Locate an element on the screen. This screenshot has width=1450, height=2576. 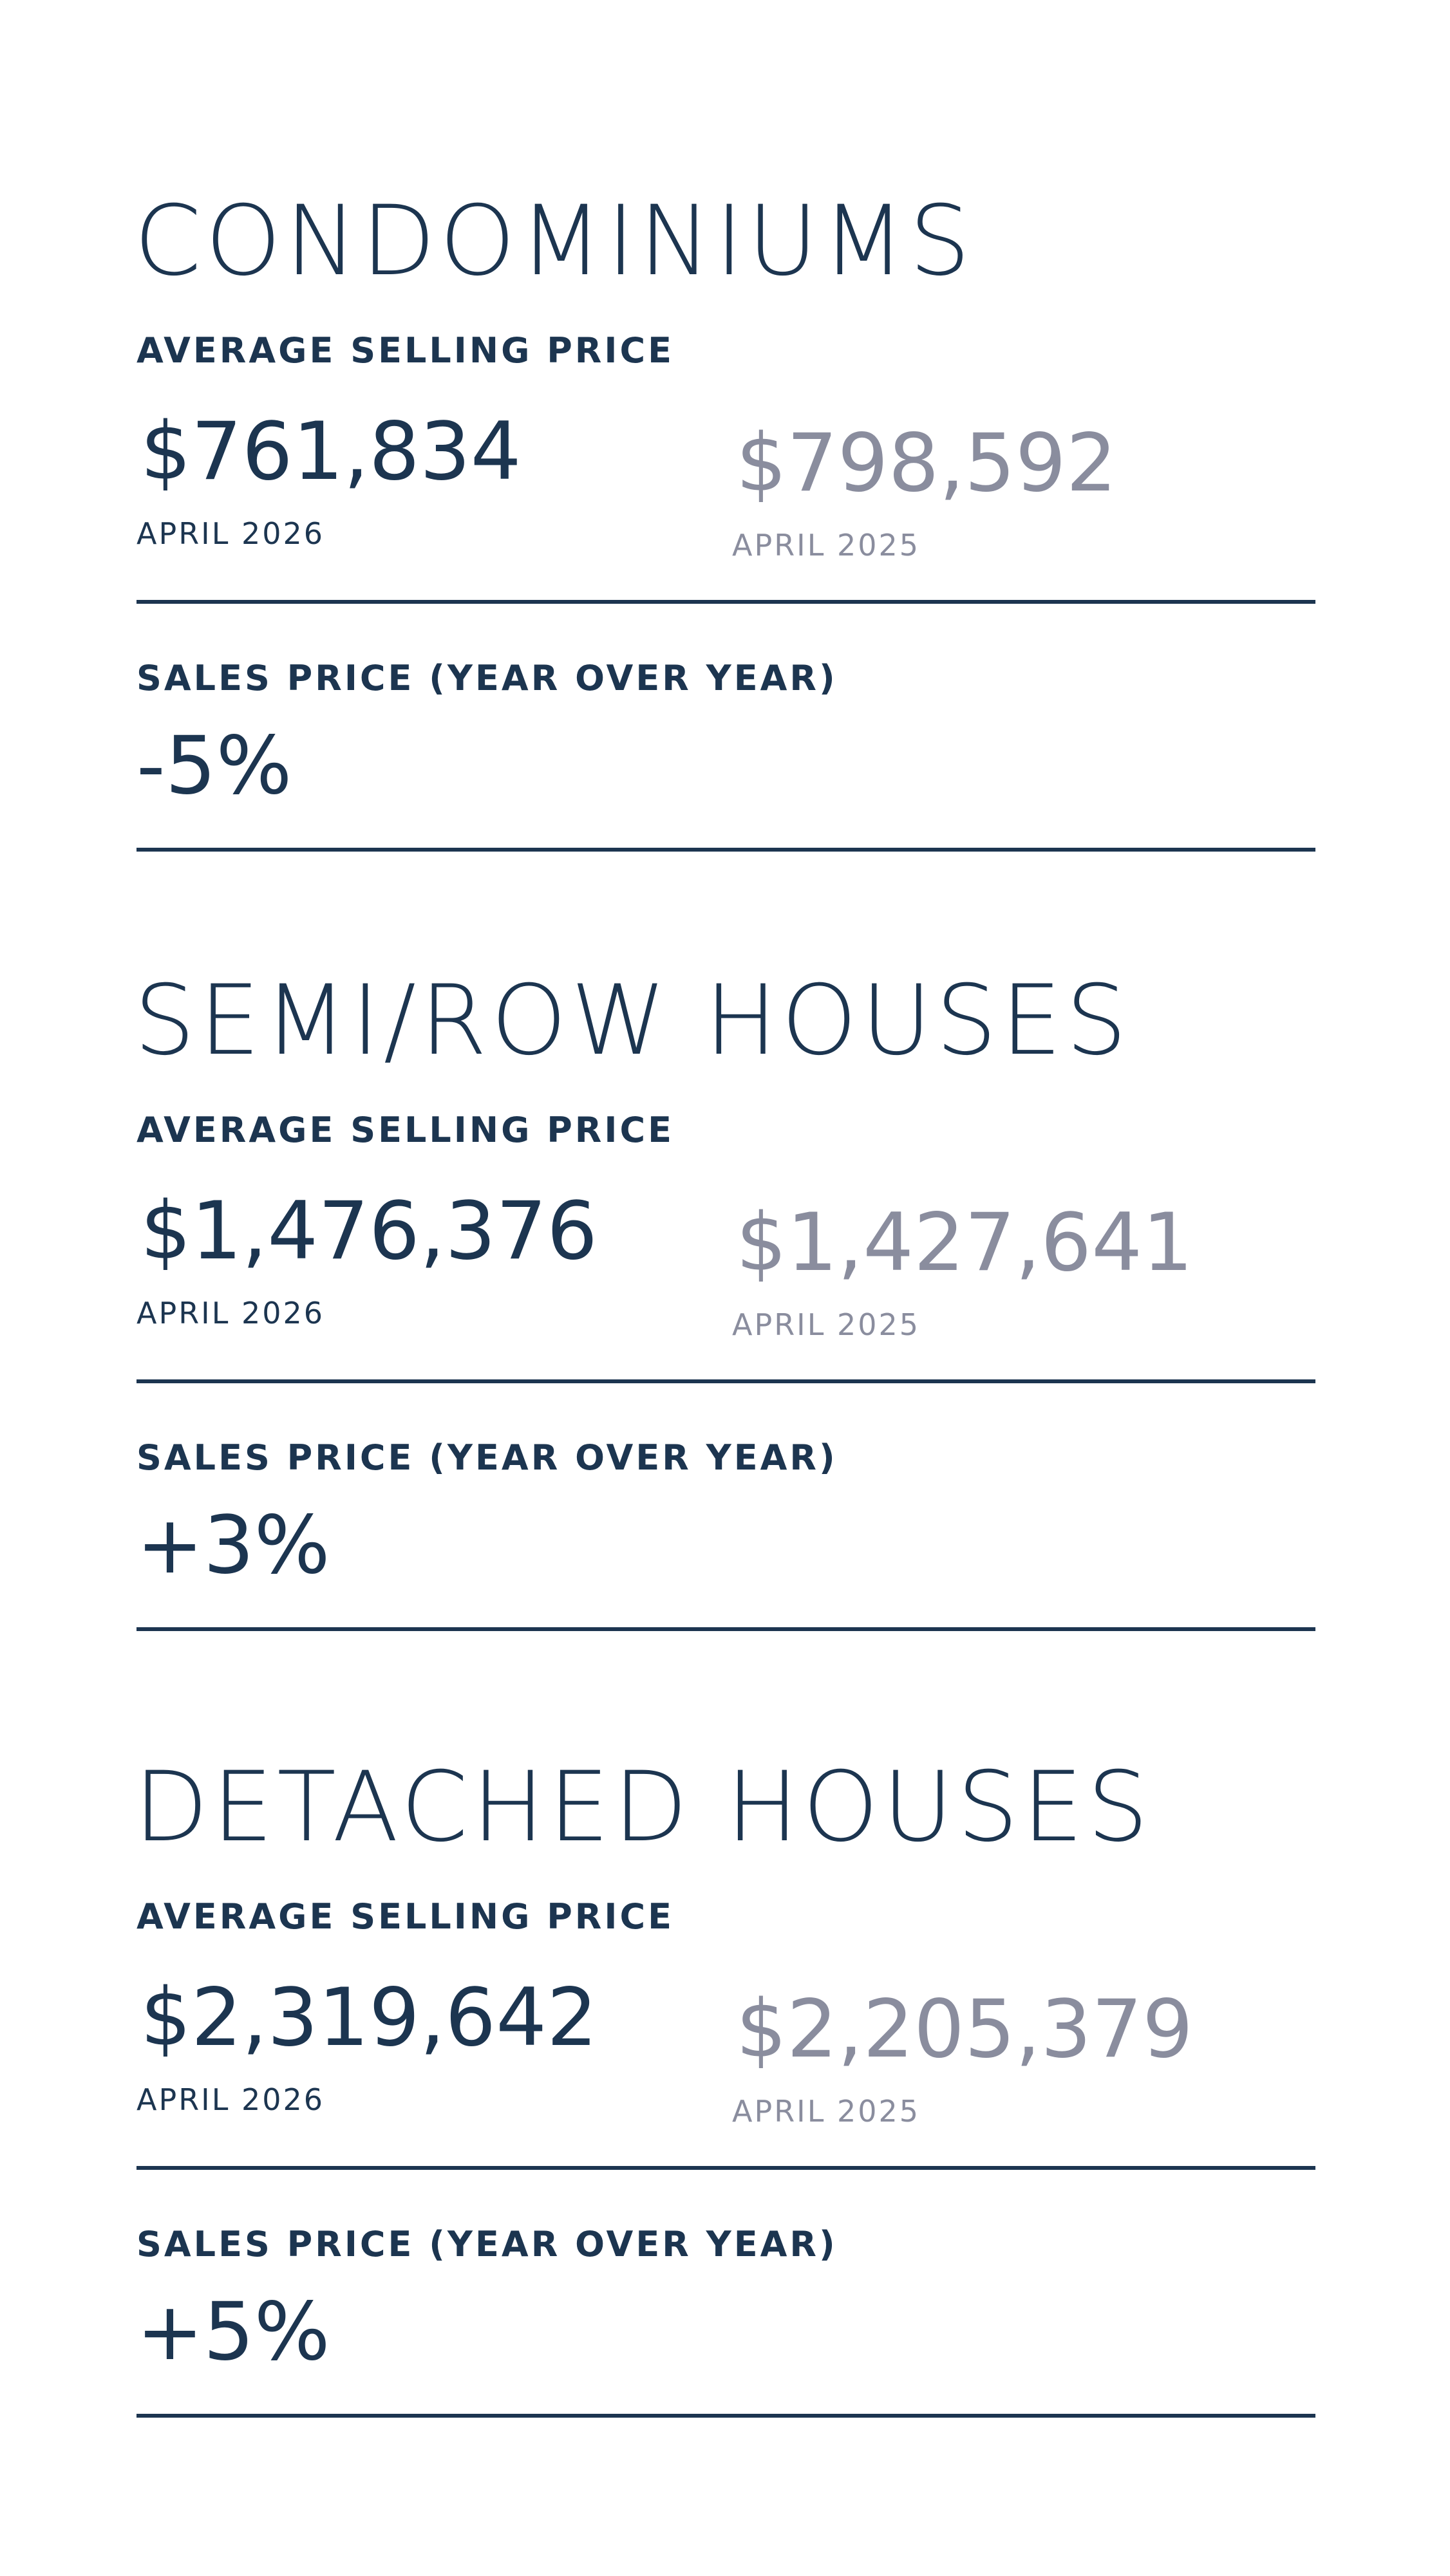
yoy-value: +5% is located at coordinates (234, 2332).